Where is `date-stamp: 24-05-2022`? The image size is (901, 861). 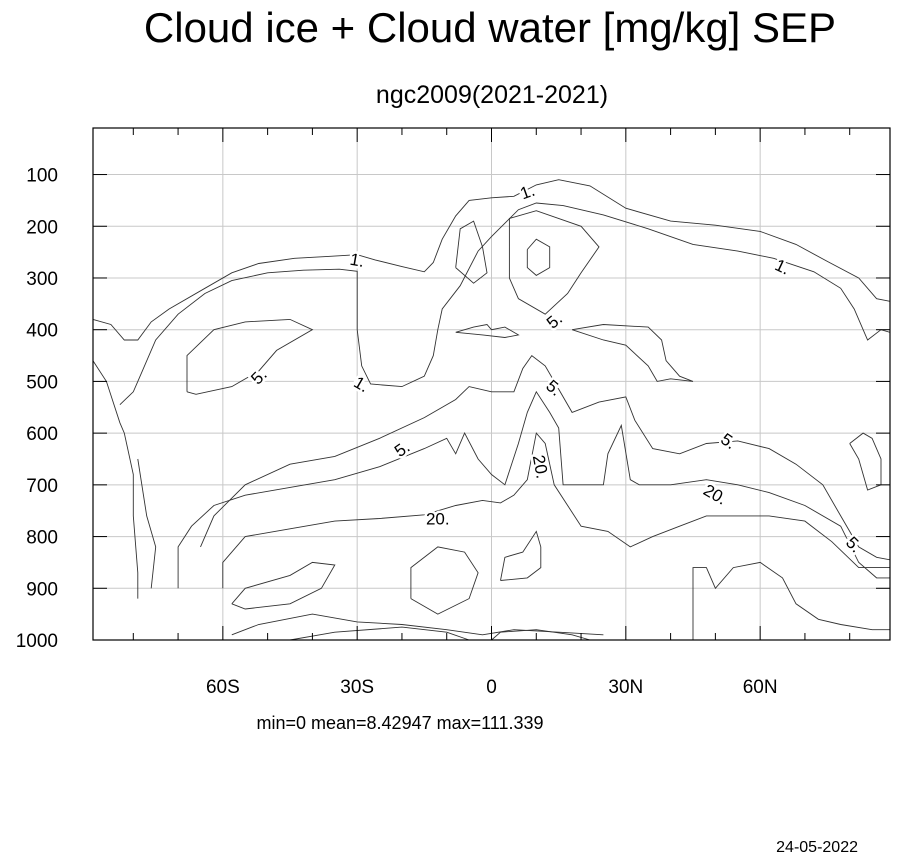 date-stamp: 24-05-2022 is located at coordinates (817, 847).